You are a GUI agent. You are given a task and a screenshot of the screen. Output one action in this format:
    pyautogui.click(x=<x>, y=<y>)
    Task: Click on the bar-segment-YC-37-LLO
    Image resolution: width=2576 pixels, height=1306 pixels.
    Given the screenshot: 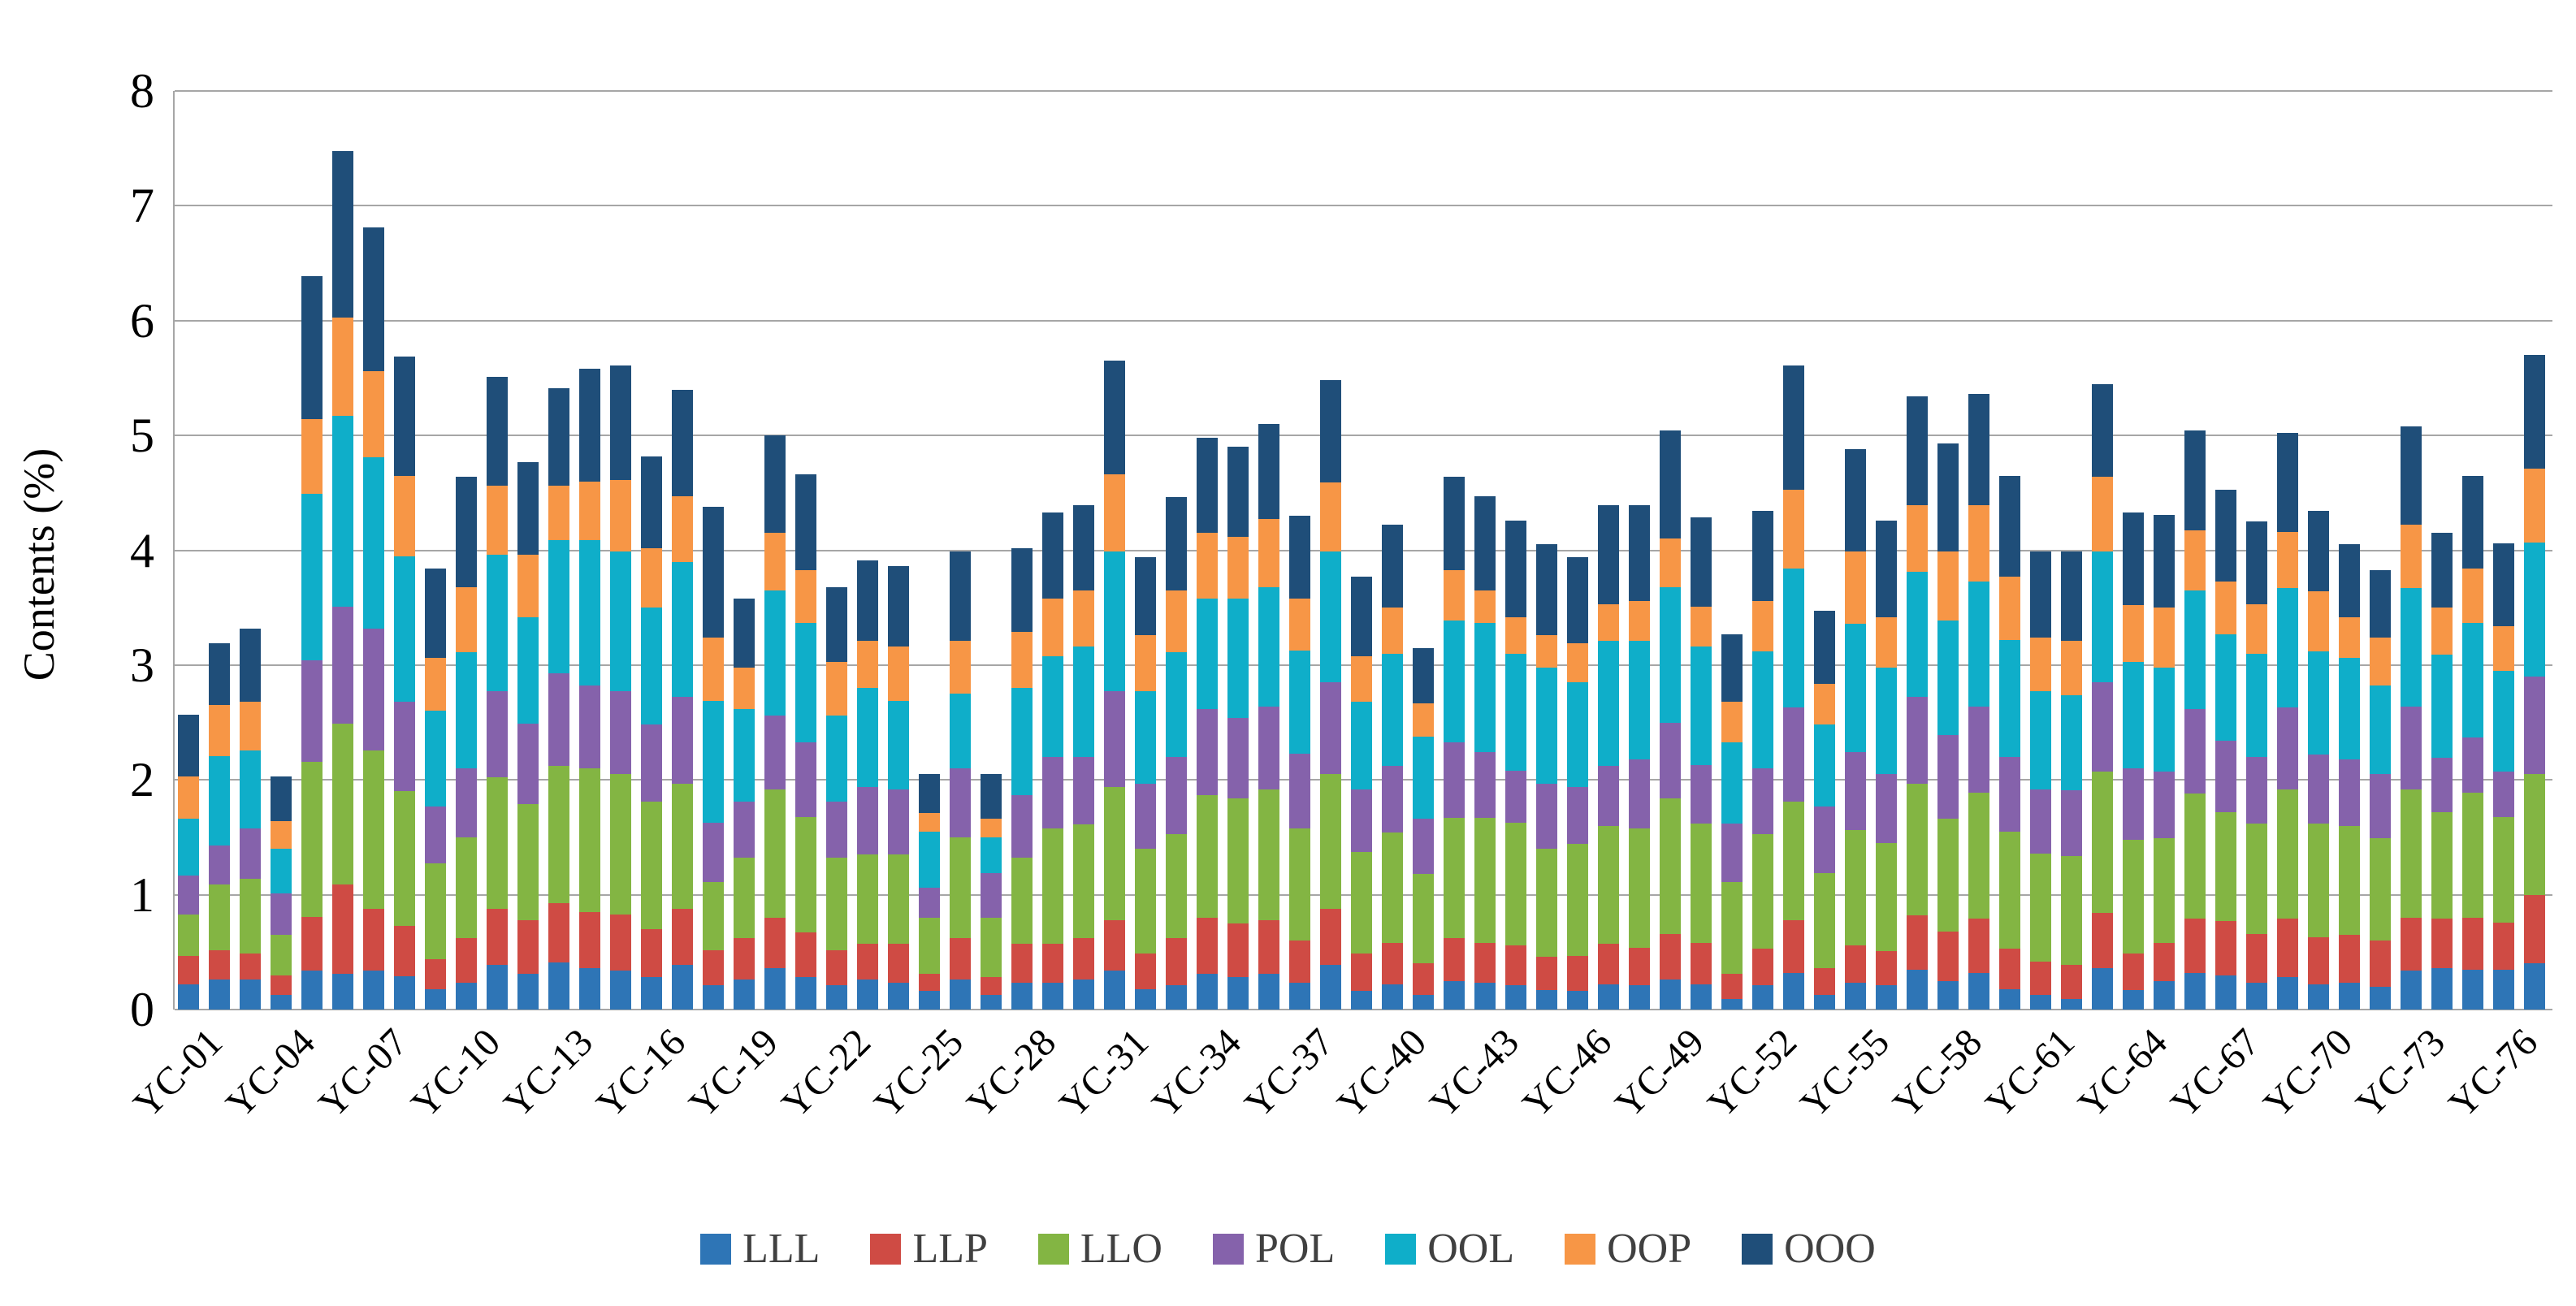 What is the action you would take?
    pyautogui.click(x=1299, y=884)
    